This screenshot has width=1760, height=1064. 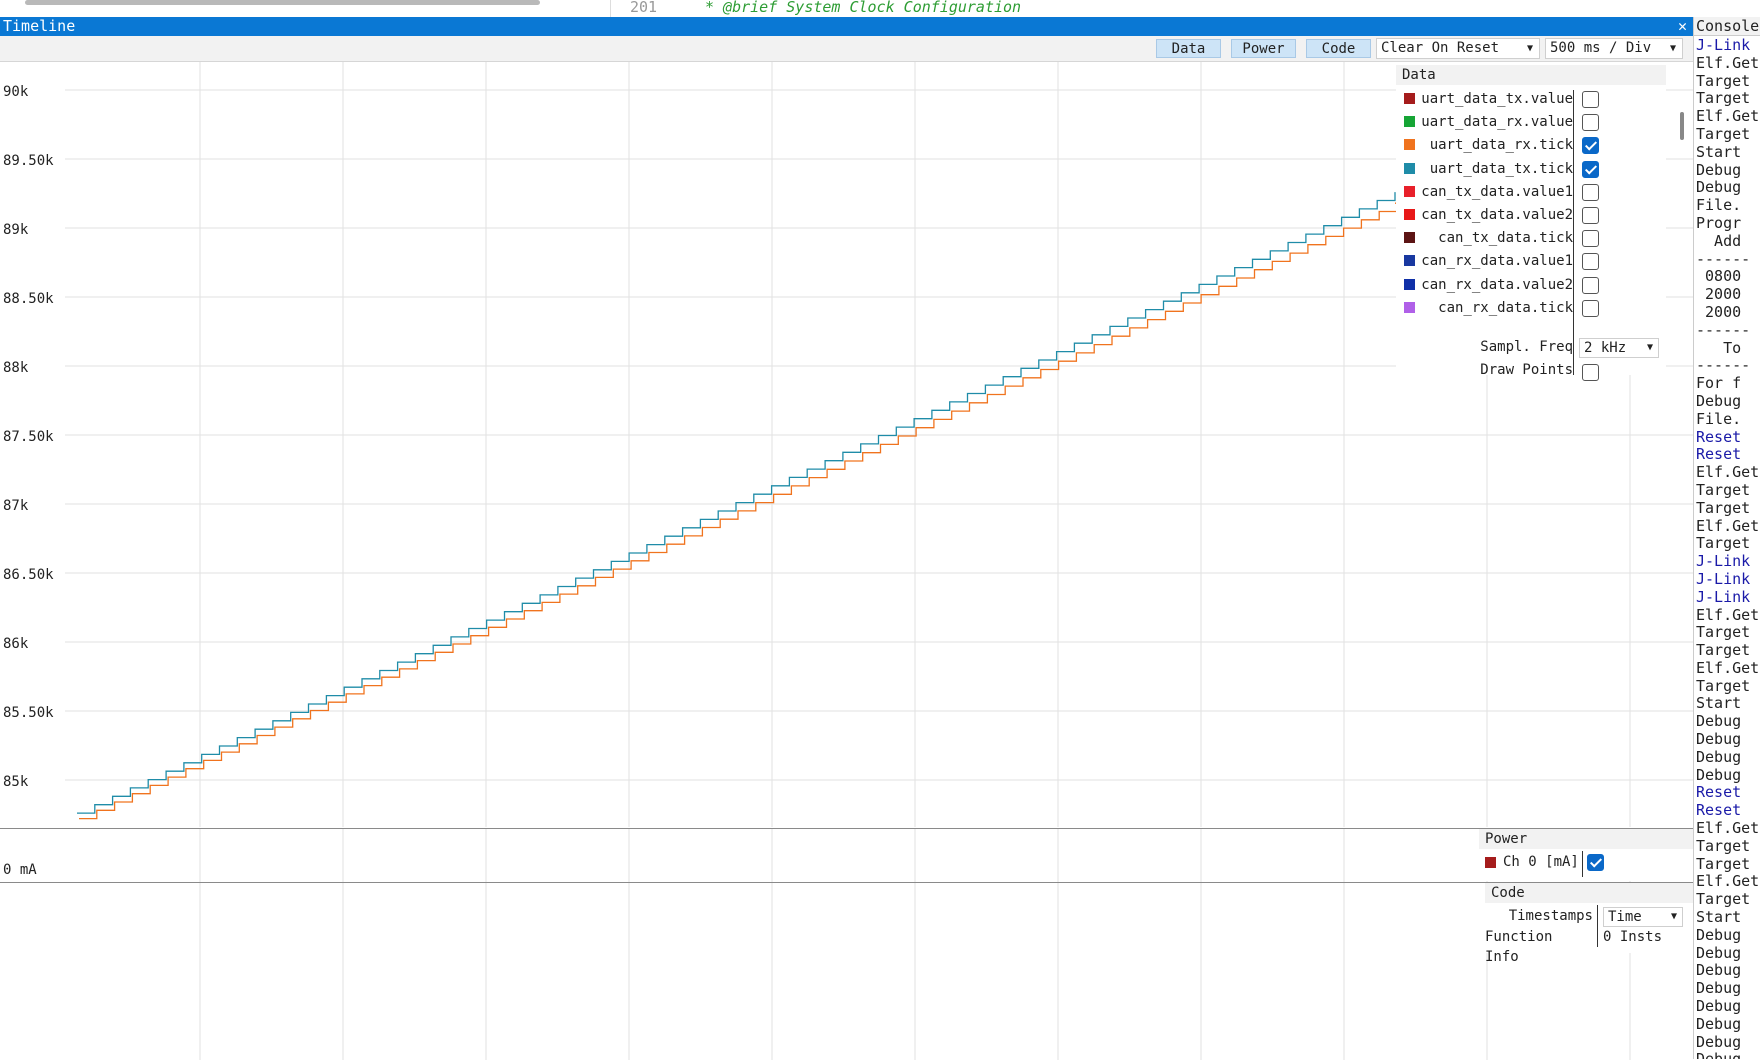 I want to click on code-panel-title: Code, so click(x=1589, y=893).